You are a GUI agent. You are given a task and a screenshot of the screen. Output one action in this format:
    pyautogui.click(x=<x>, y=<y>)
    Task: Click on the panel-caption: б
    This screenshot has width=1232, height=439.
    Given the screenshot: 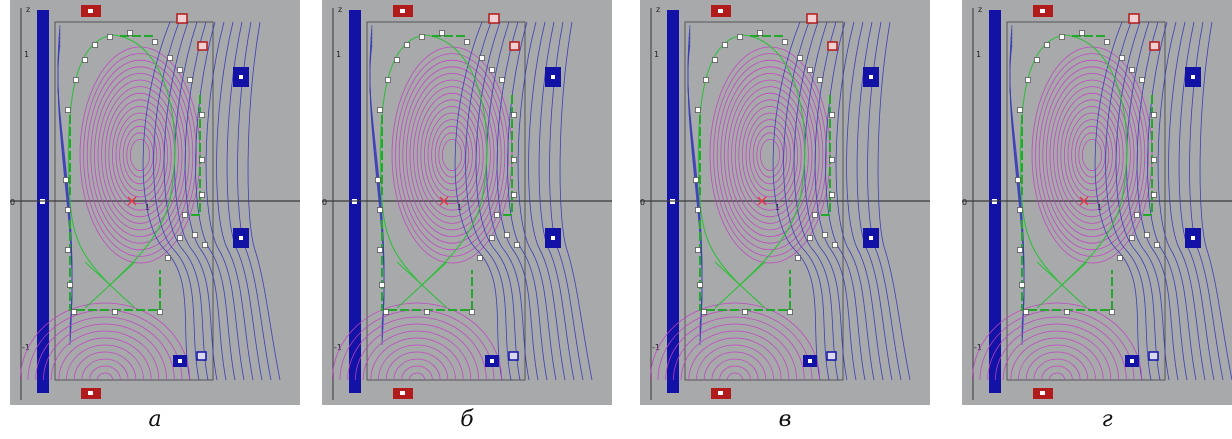 What is the action you would take?
    pyautogui.click(x=467, y=419)
    